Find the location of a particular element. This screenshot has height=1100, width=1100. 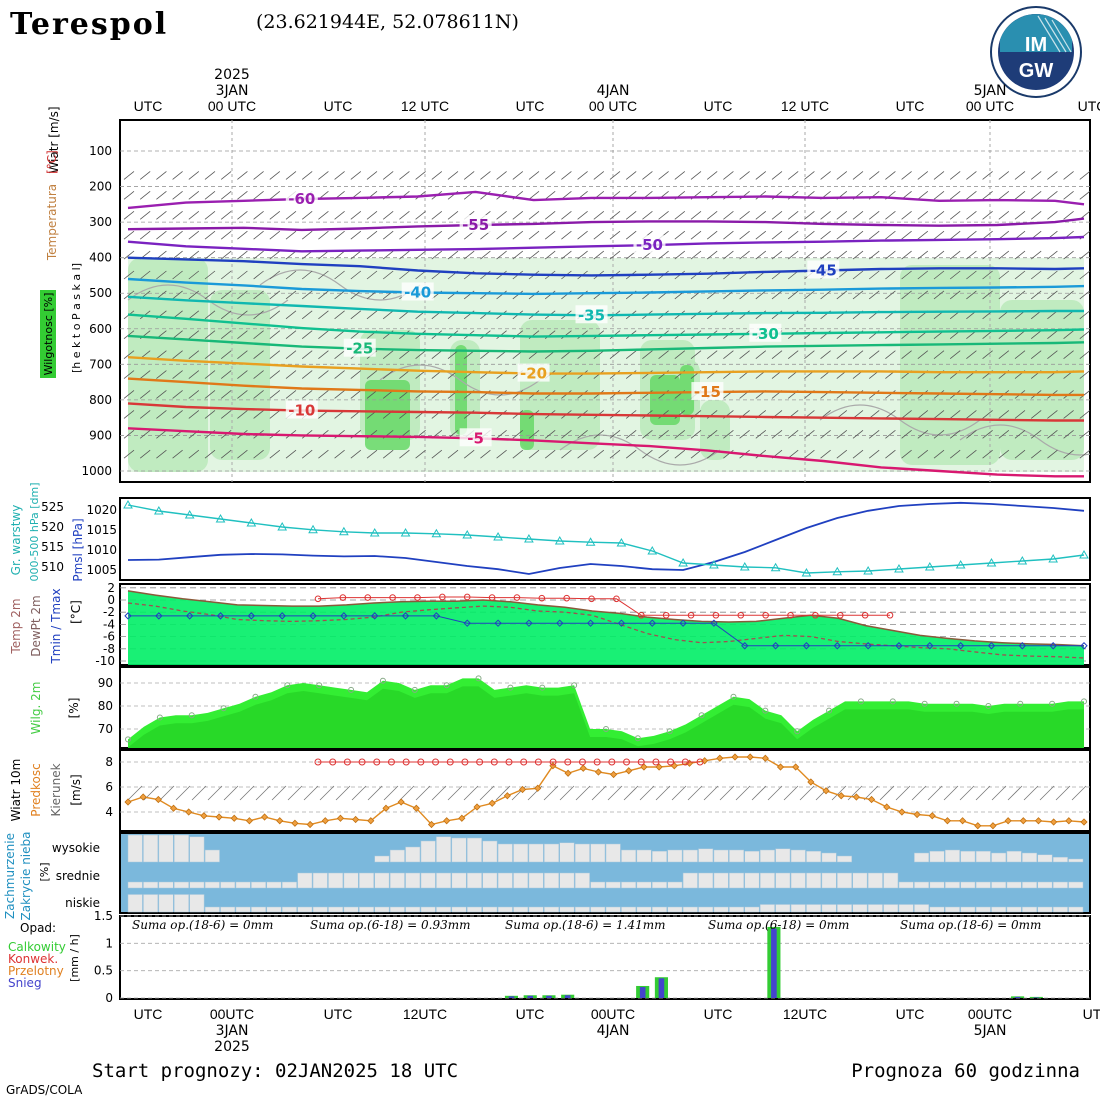

label-temperature-unit: [°C] is located at coordinates (52, 162).